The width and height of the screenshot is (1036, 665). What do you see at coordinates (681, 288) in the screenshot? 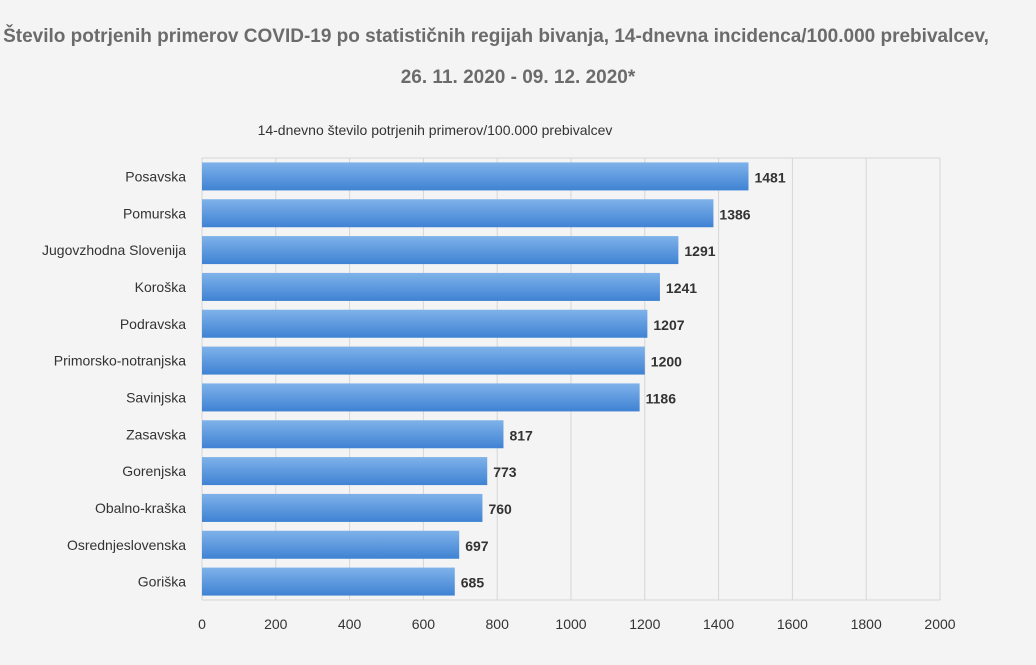
I see `data-label: 1241` at bounding box center [681, 288].